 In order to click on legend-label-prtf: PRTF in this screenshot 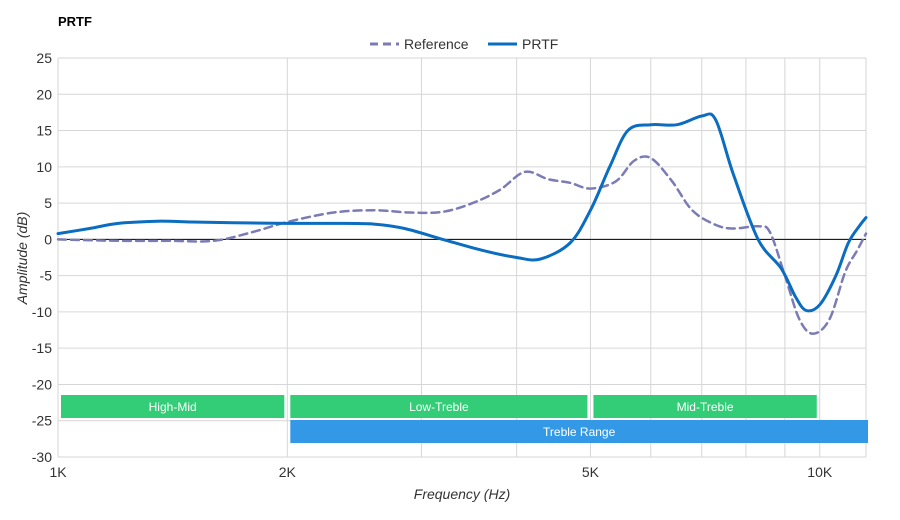, I will do `click(540, 44)`.